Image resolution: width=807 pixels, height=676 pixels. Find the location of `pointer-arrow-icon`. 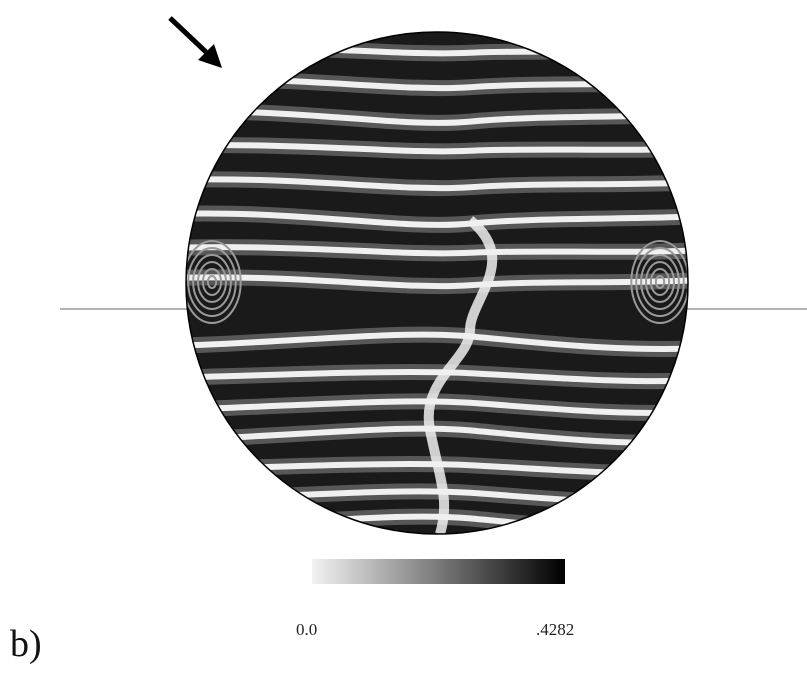

pointer-arrow-icon is located at coordinates (195, 42).